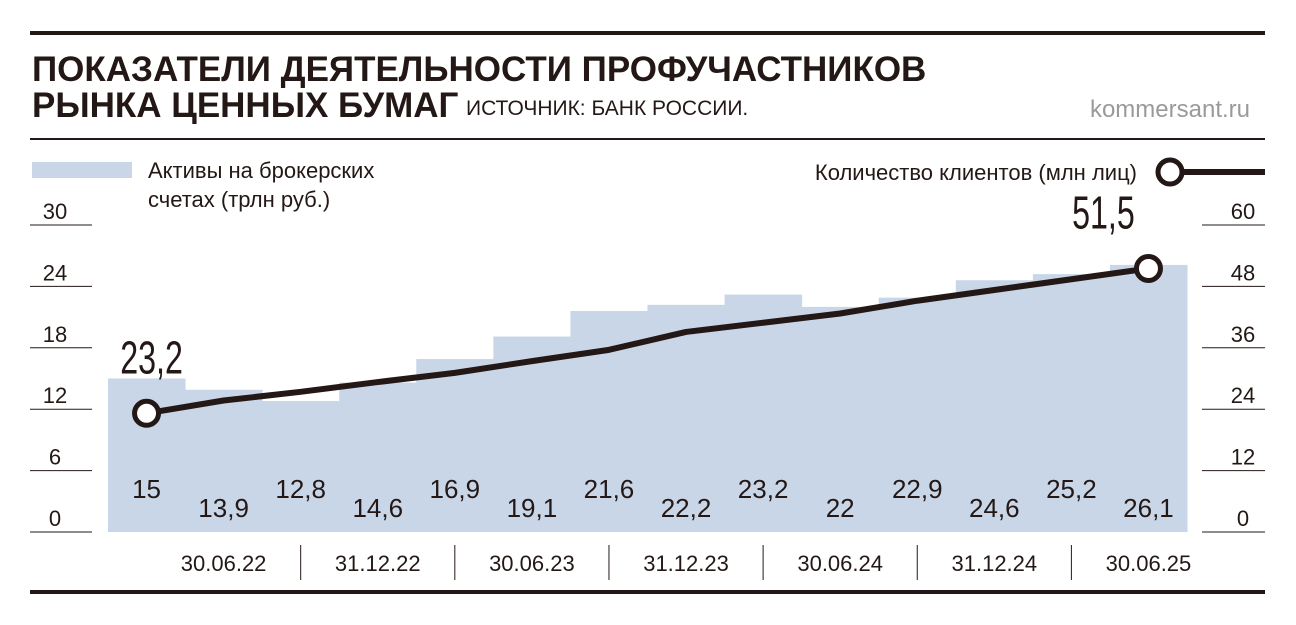 This screenshot has width=1296, height=625. I want to click on bar-value-label: 24,6, so click(994, 508).